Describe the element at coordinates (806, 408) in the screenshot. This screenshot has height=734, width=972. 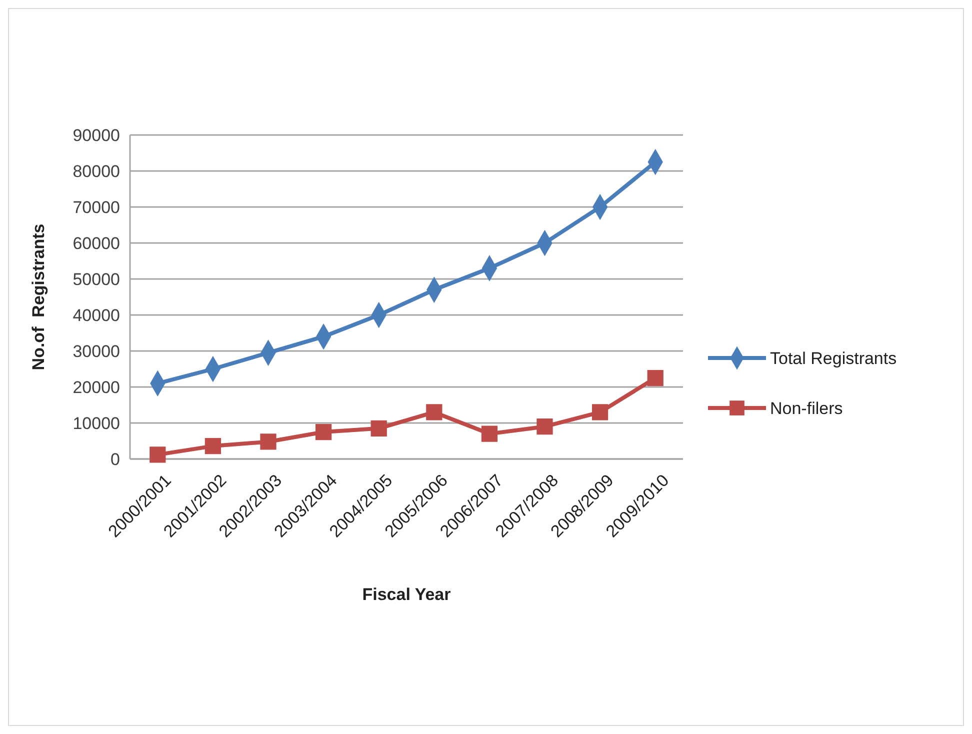
I see `legend-label: Non-filers` at that location.